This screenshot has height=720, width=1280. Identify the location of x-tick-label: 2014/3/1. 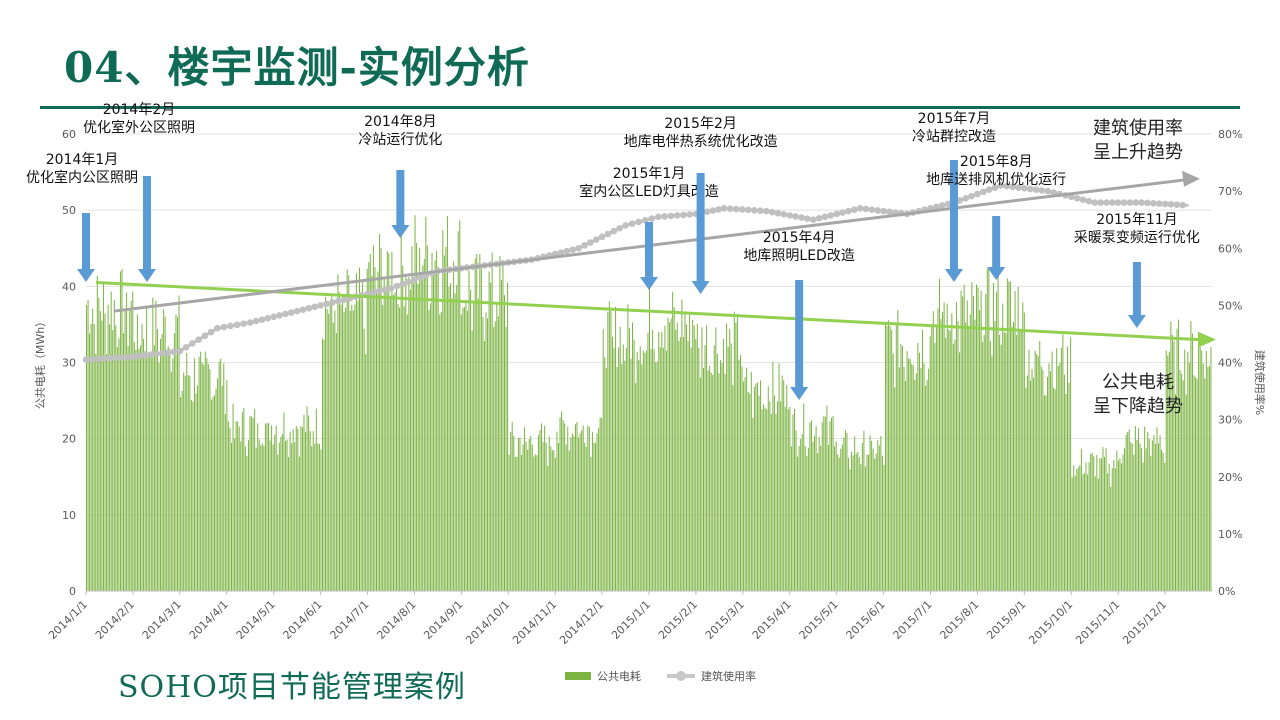
(162, 620).